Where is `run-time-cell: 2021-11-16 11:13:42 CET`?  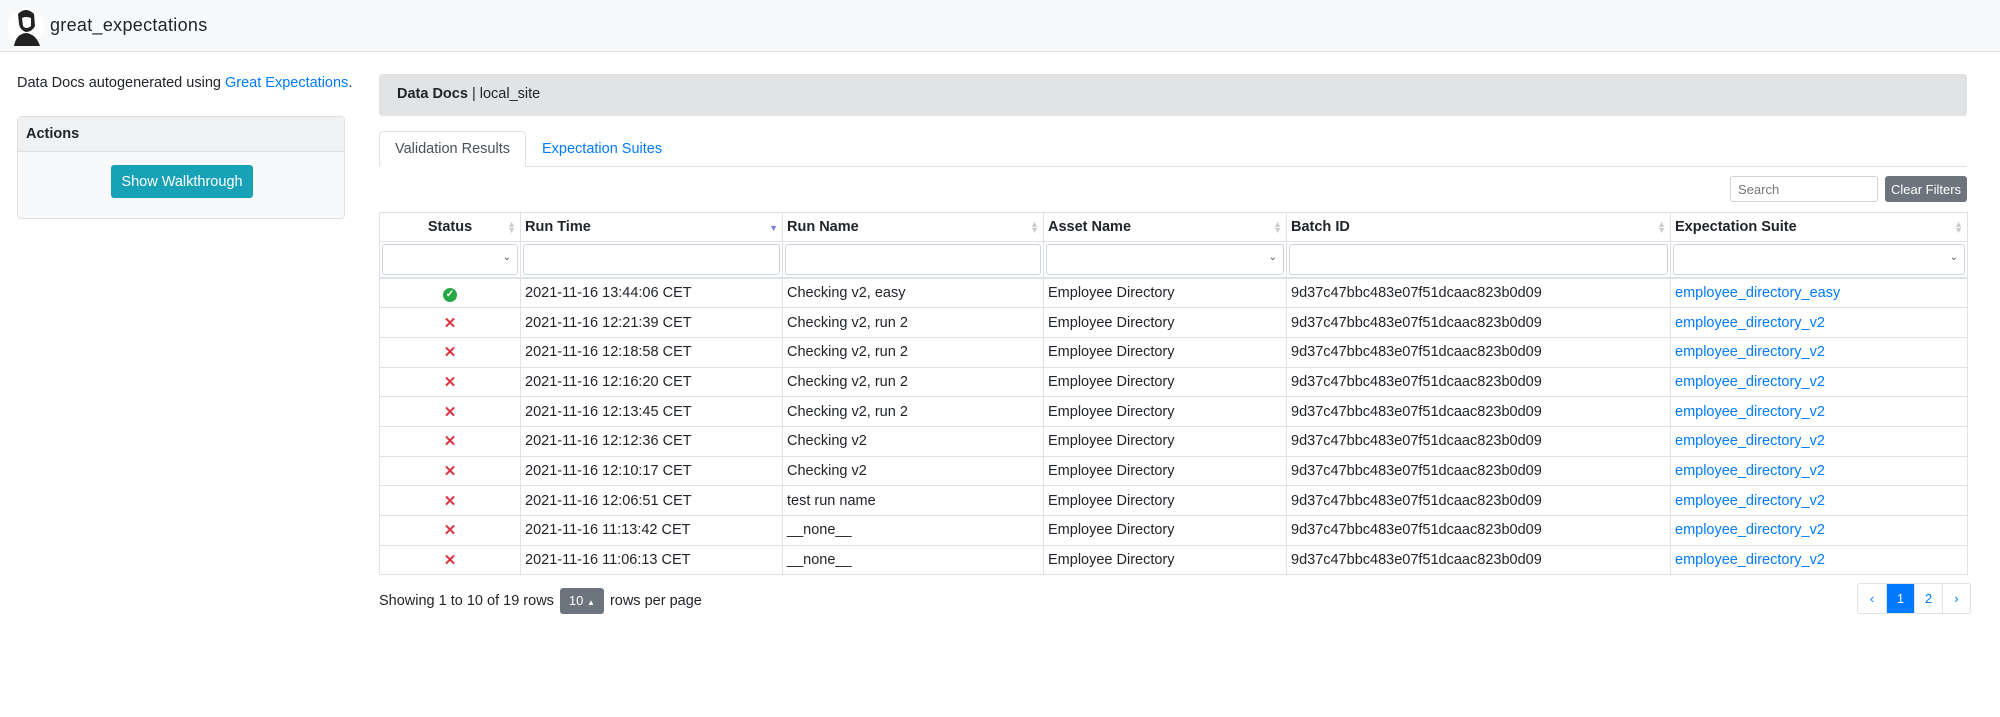
run-time-cell: 2021-11-16 11:13:42 CET is located at coordinates (651, 530).